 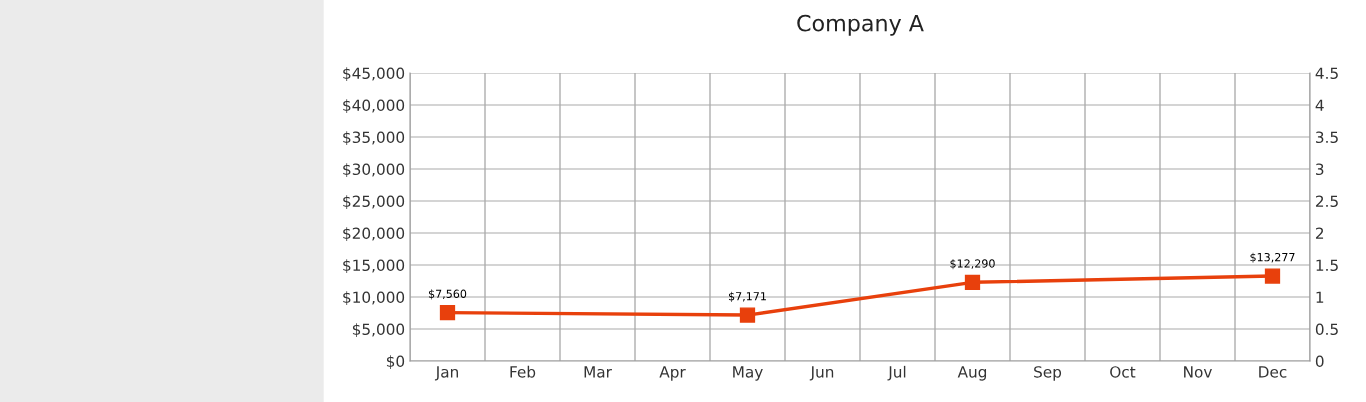 I want to click on y-tick-label: $35,000, so click(x=374, y=138).